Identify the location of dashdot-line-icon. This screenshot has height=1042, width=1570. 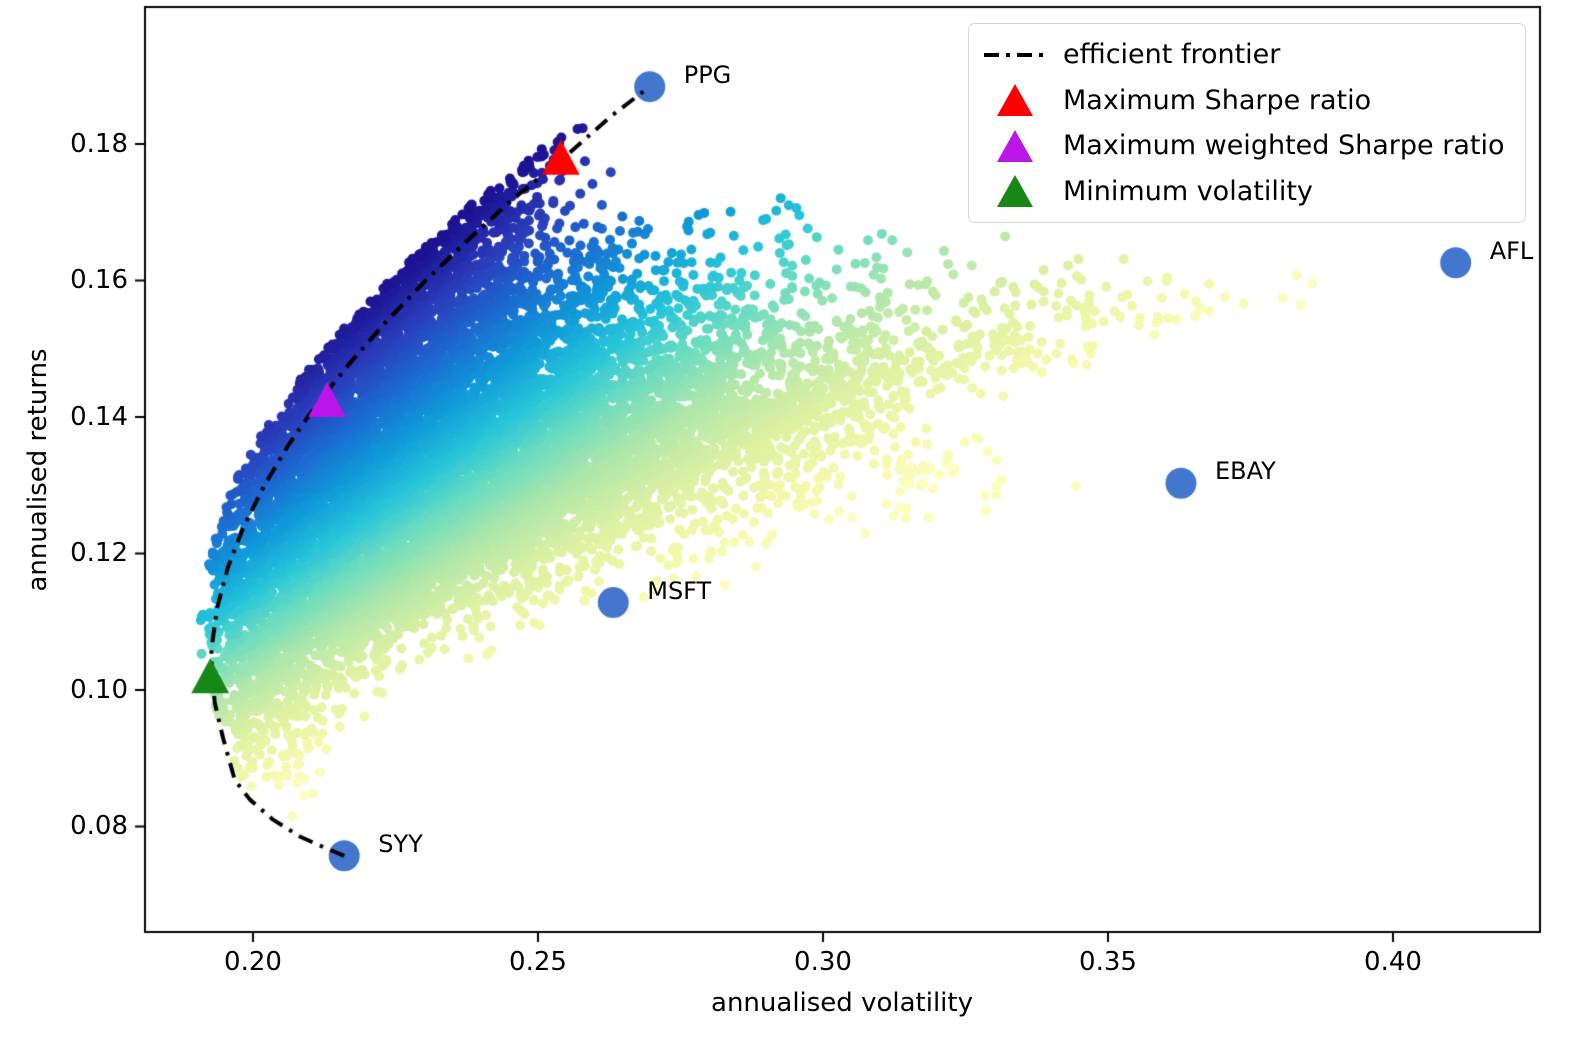
(1015, 54).